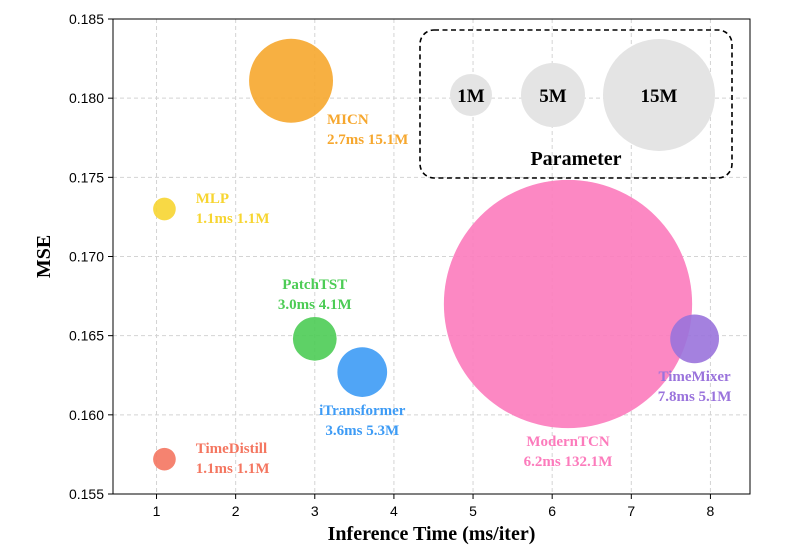  What do you see at coordinates (157, 511) in the screenshot?
I see `x-tick-label: 1` at bounding box center [157, 511].